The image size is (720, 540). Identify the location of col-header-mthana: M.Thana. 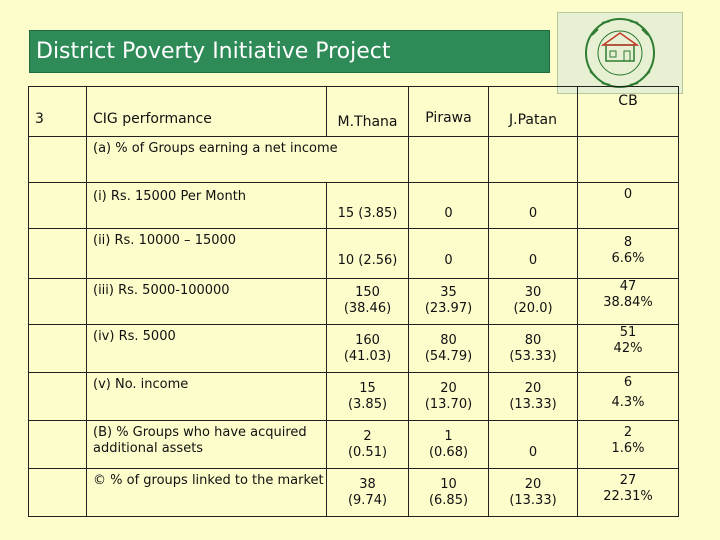
(367, 111).